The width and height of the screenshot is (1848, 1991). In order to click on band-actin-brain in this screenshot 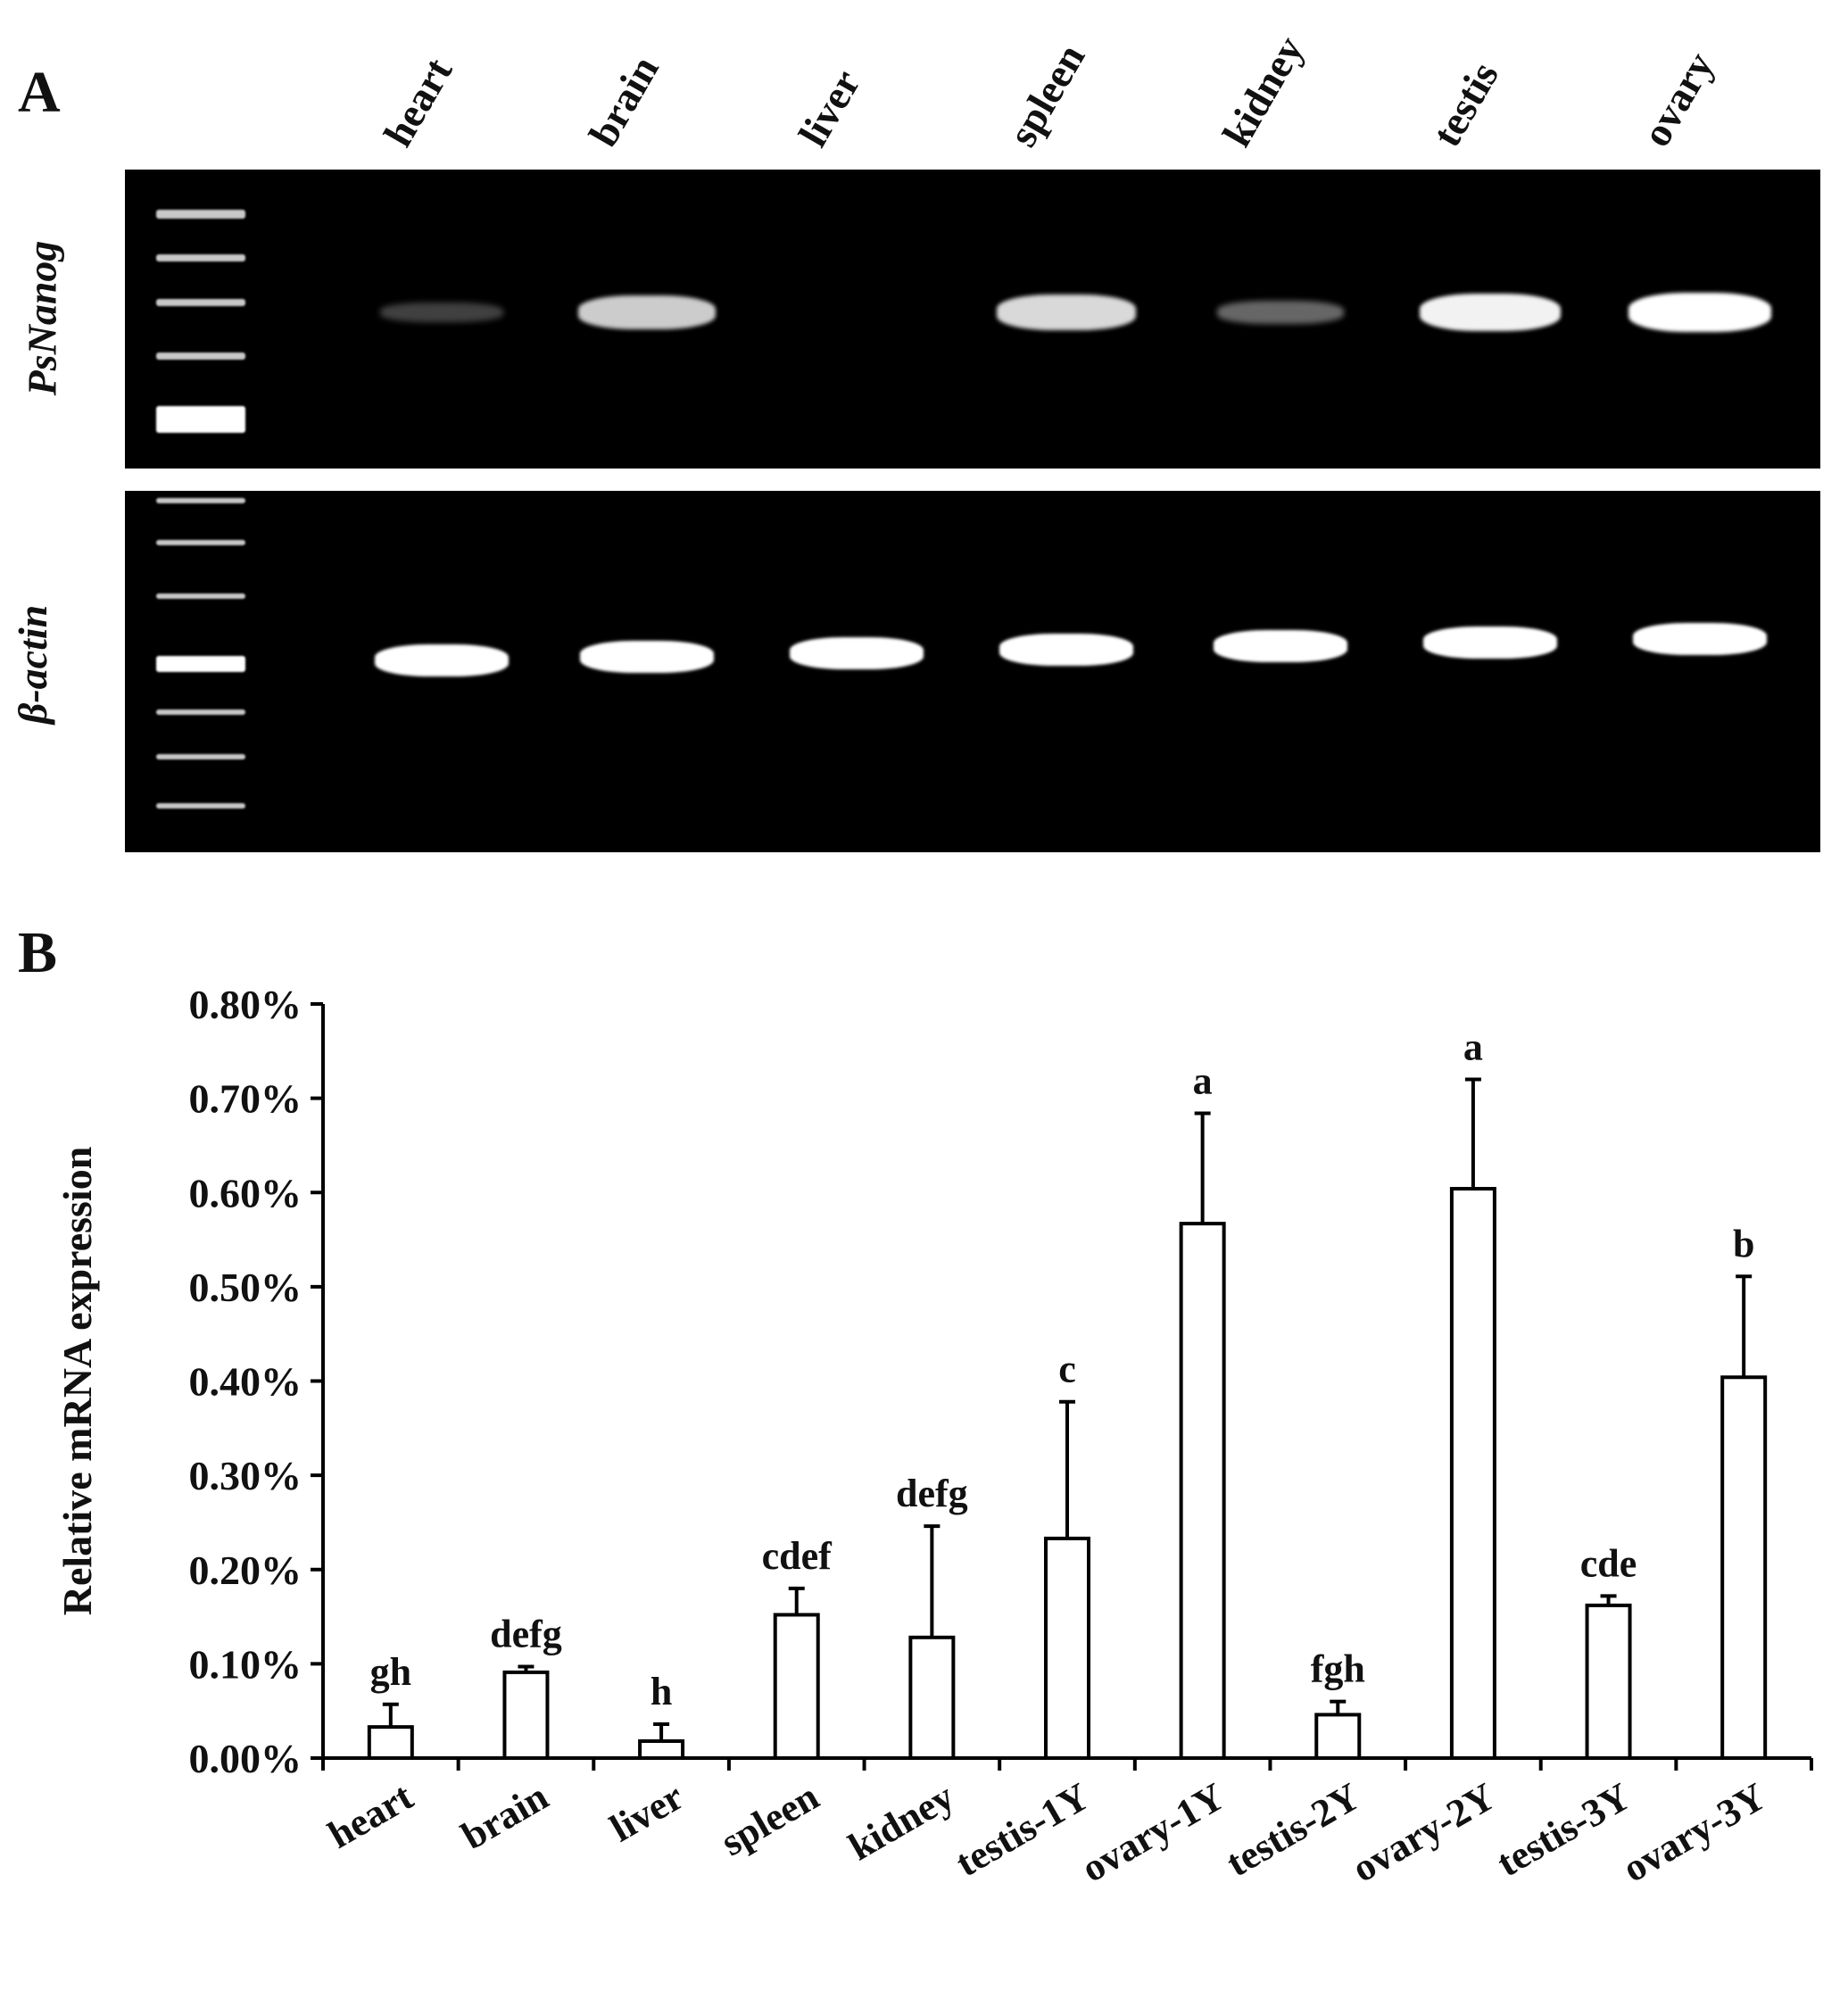, I will do `click(647, 657)`.